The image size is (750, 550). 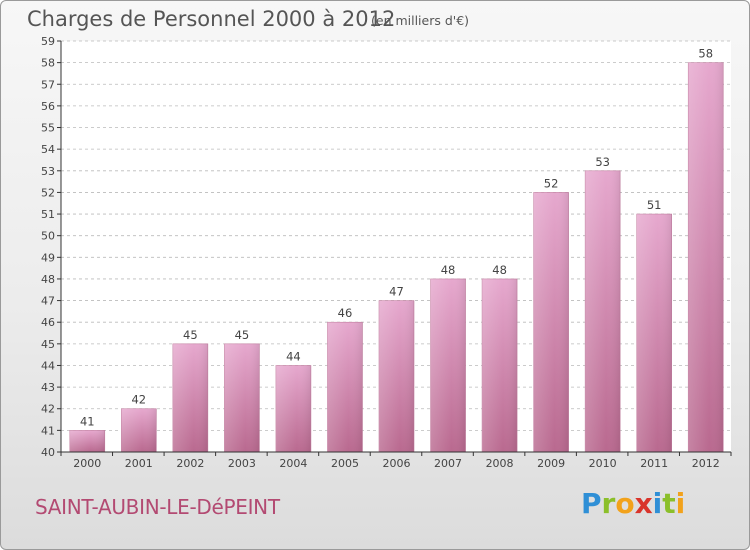 I want to click on chart-title: Charges de Personnel 2000 à 2012, so click(x=211, y=19).